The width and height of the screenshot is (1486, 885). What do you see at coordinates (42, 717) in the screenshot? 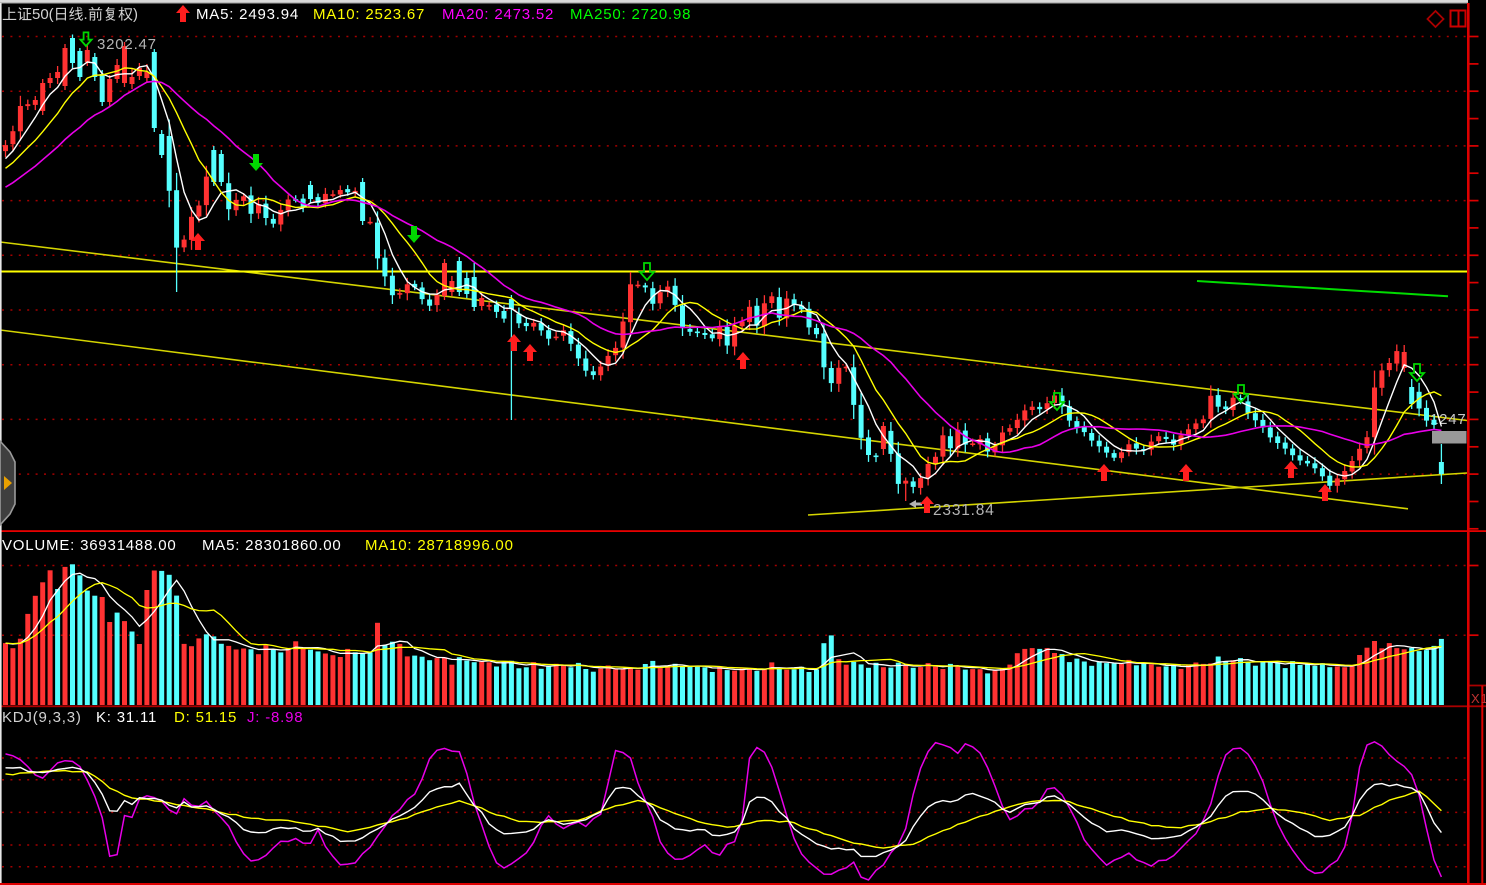
I see `svg-text: KDJ(9,3,3)` at bounding box center [42, 717].